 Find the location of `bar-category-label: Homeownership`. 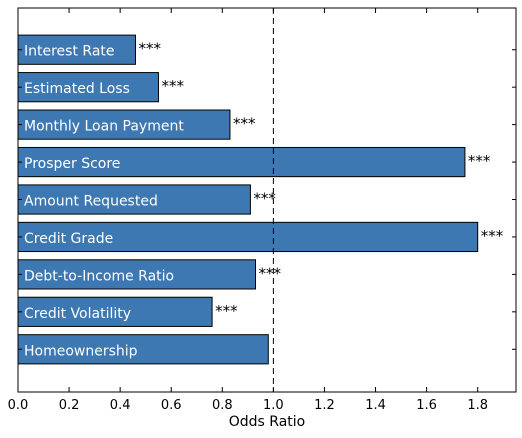

bar-category-label: Homeownership is located at coordinates (81, 351).